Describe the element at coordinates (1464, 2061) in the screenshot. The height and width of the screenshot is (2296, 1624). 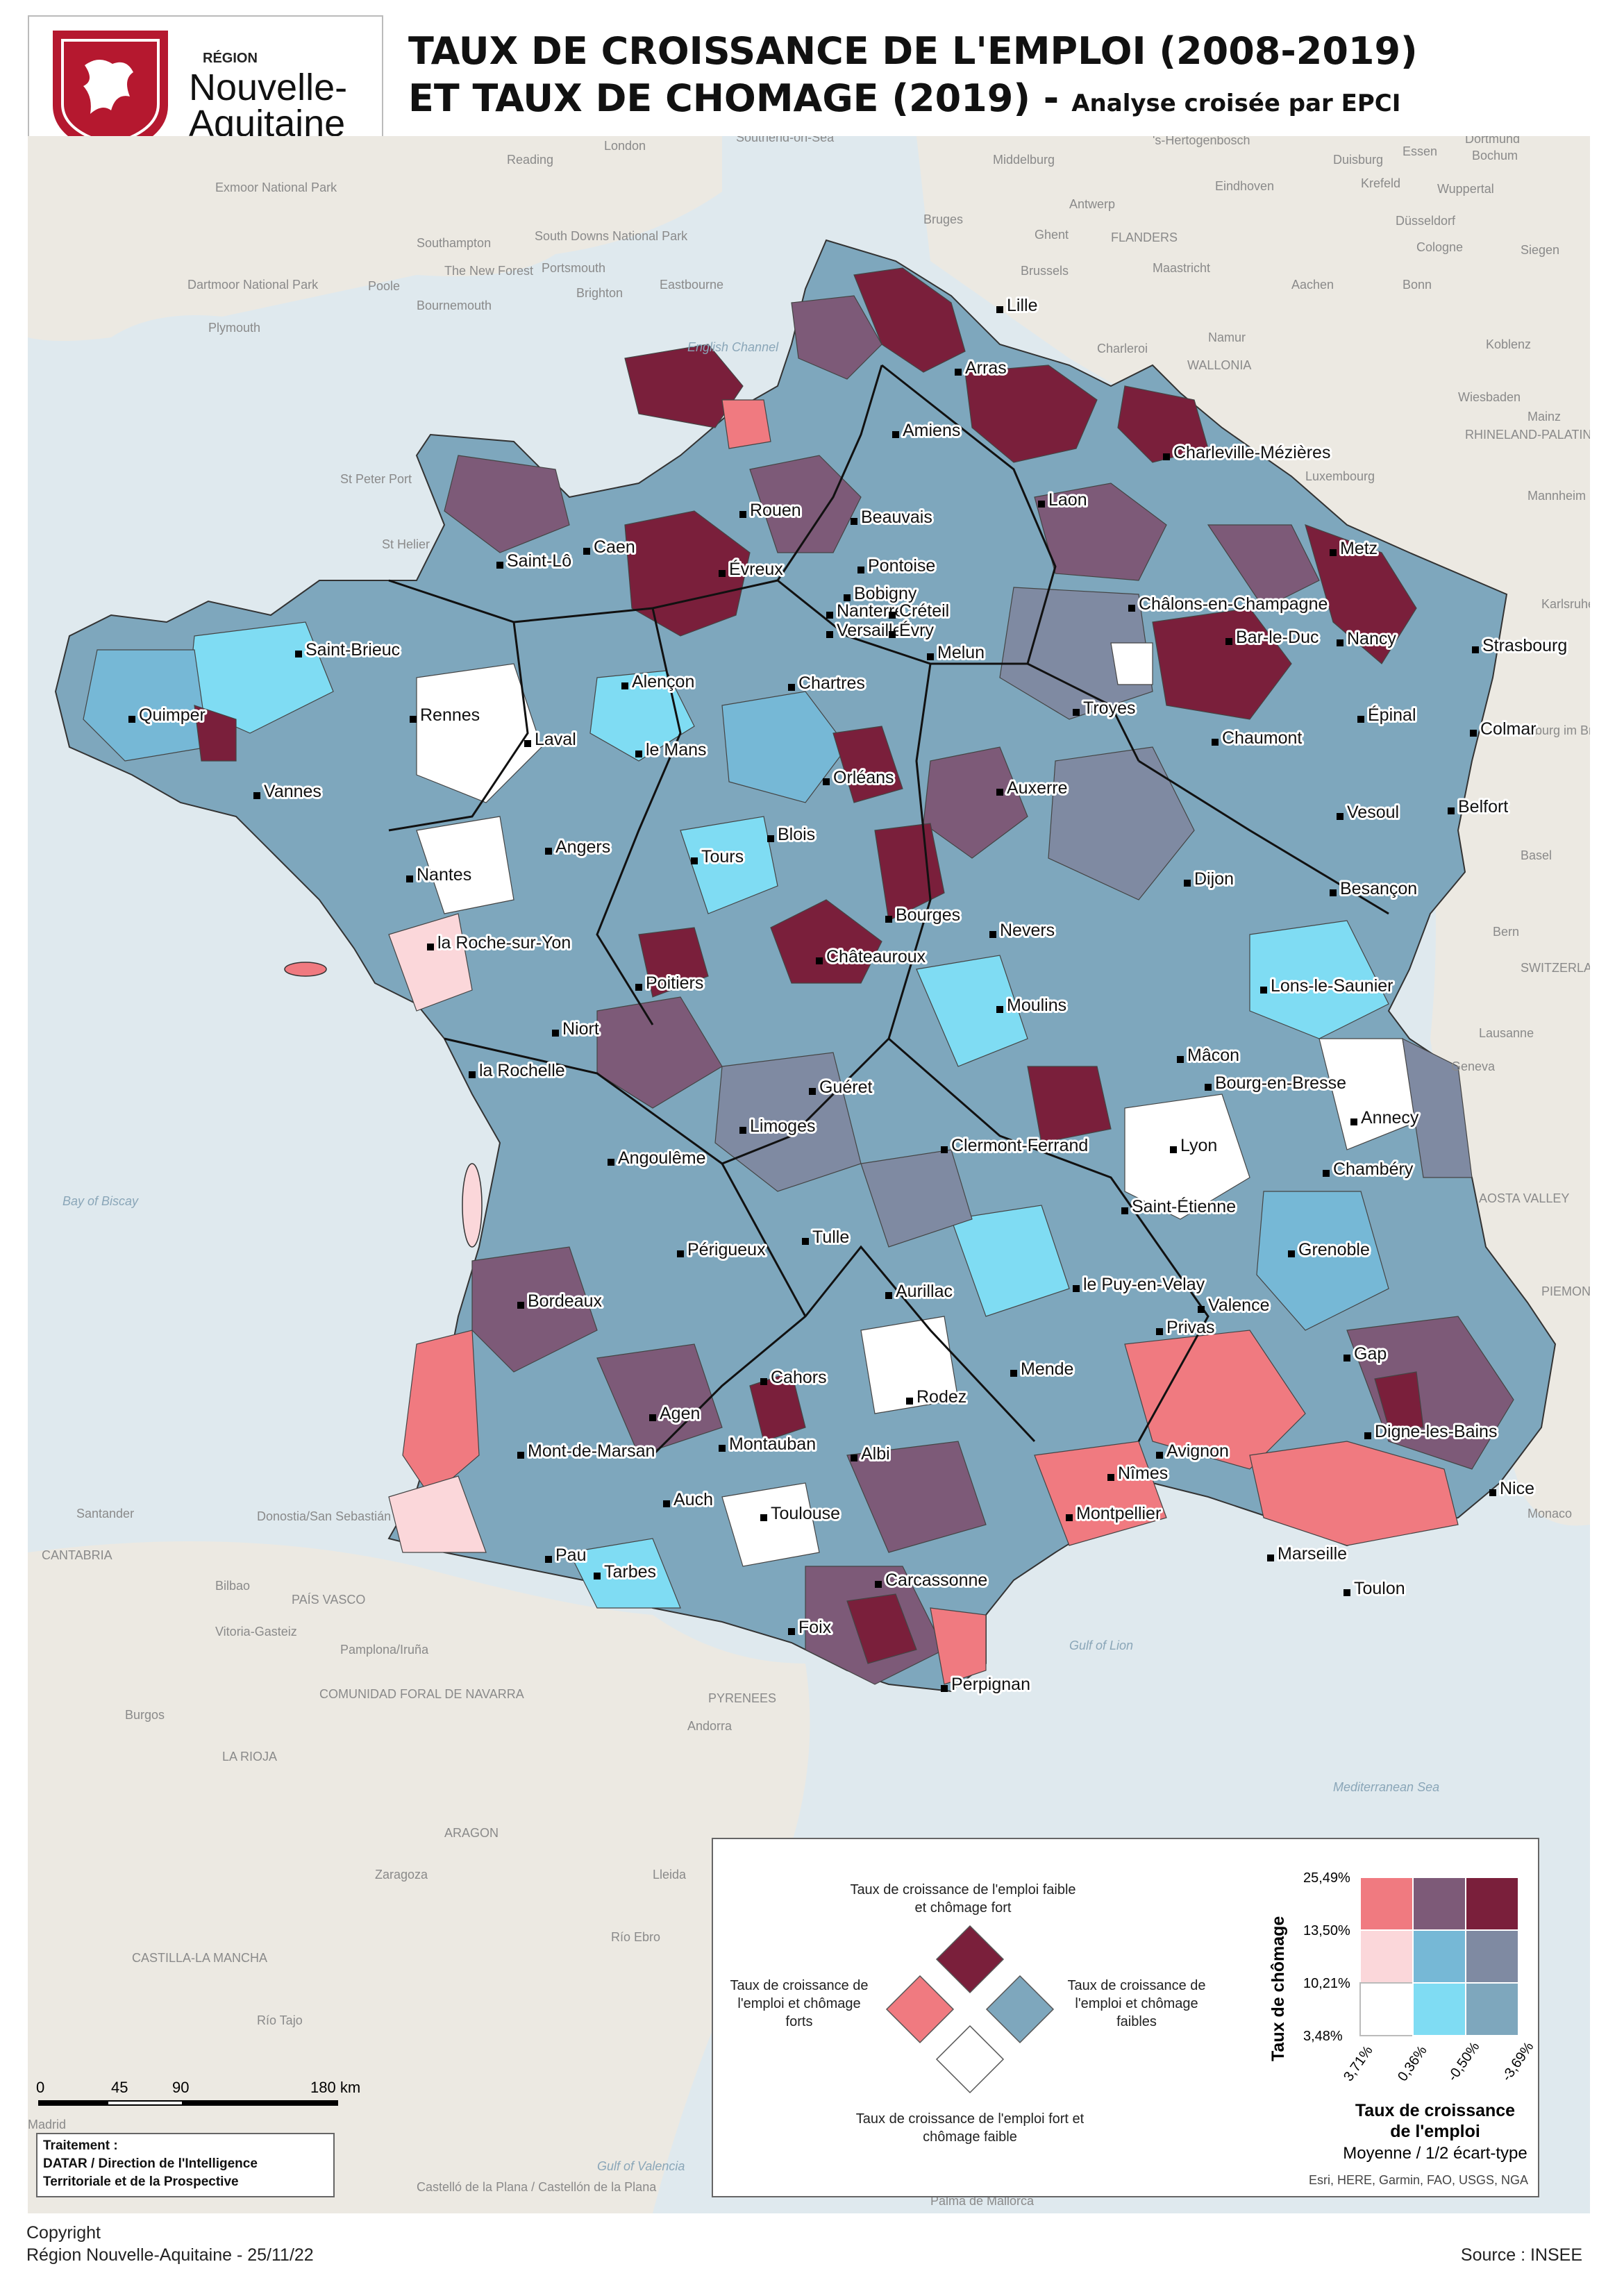
I see `legend-x-tick-3: -0,50%` at that location.